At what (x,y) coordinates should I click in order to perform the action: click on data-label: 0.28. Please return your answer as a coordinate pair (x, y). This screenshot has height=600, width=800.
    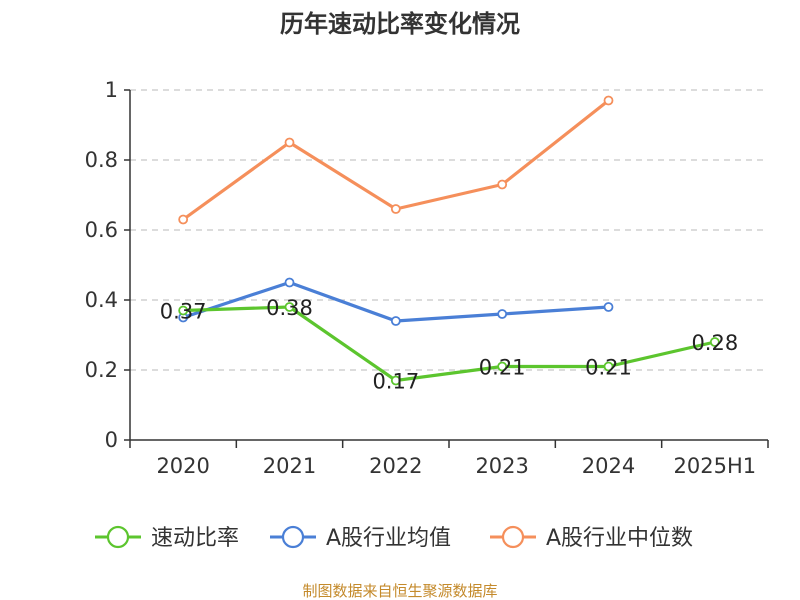
    Looking at the image, I should click on (714, 343).